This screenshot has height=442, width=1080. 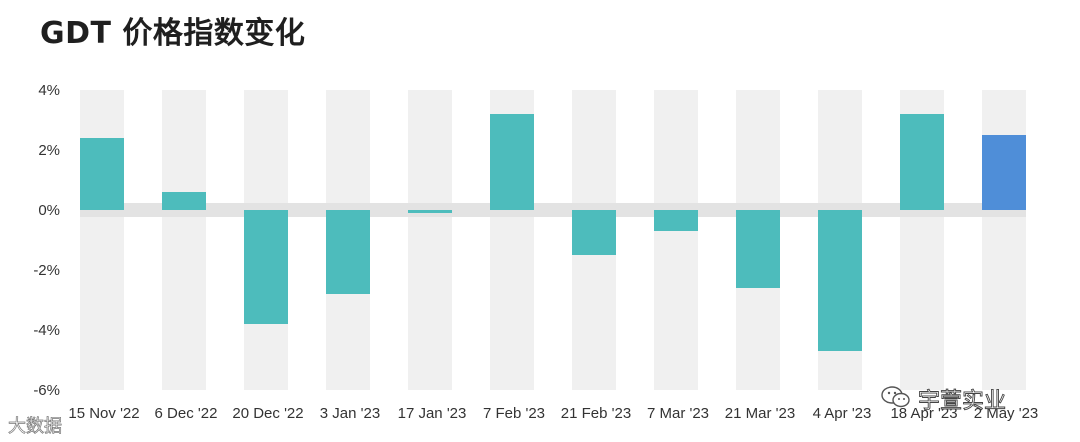 What do you see at coordinates (514, 413) in the screenshot?
I see `x-tick-label: 7 Feb '23` at bounding box center [514, 413].